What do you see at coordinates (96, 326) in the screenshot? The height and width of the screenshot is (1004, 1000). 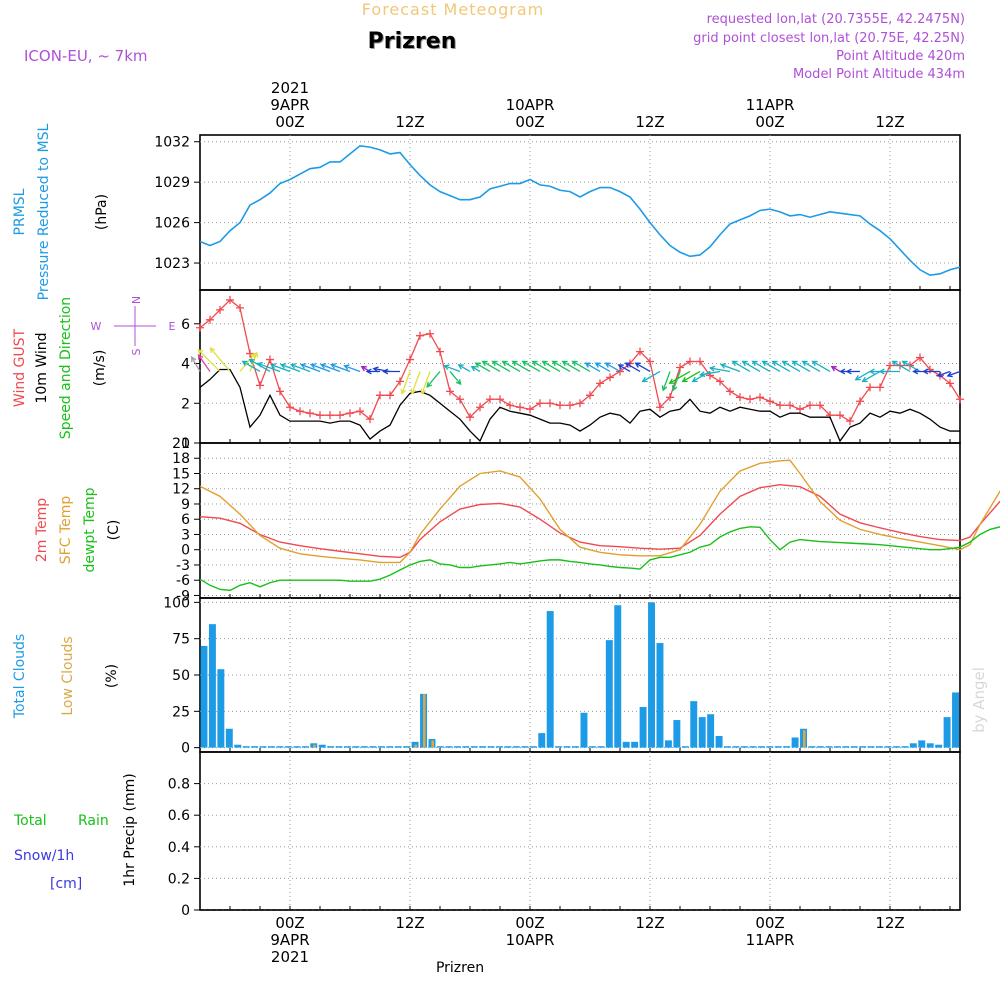 I see `compass-w: W` at bounding box center [96, 326].